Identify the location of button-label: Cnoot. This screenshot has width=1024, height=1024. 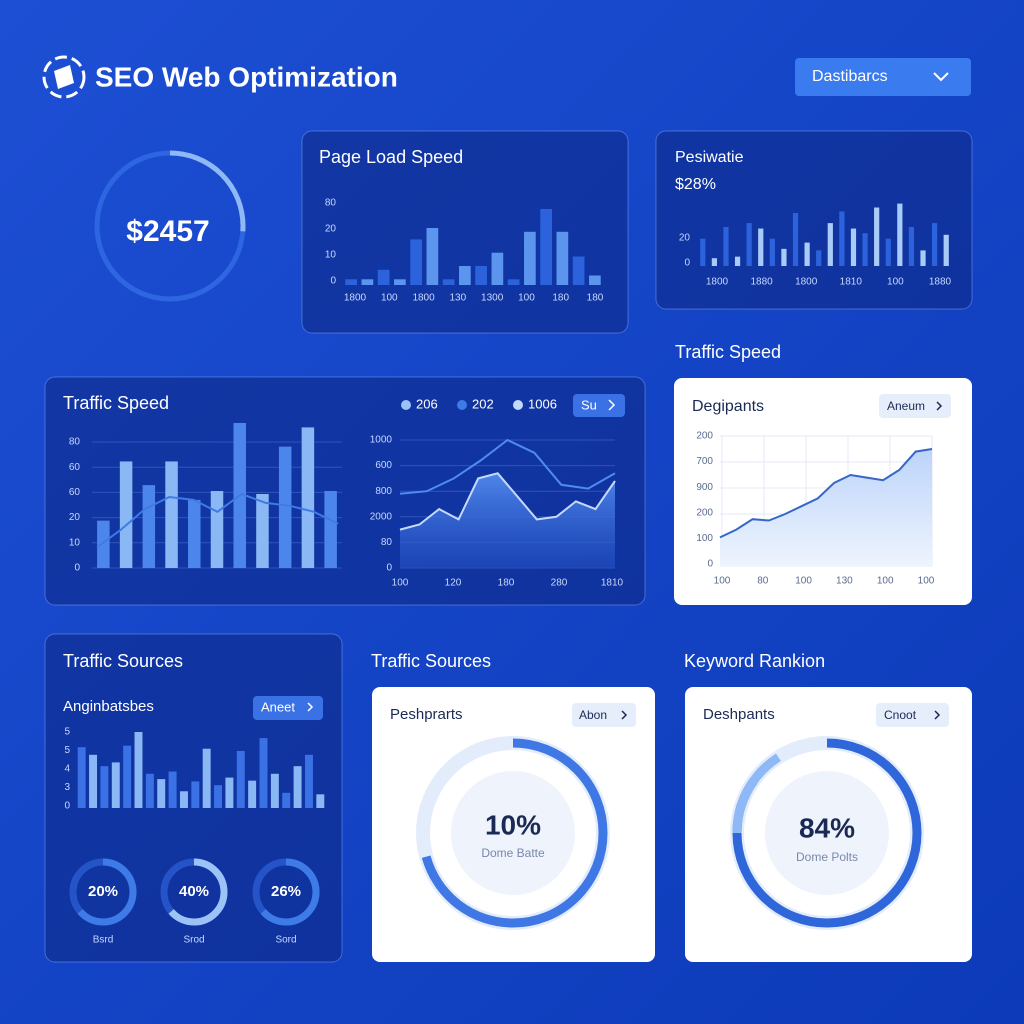
(900, 715).